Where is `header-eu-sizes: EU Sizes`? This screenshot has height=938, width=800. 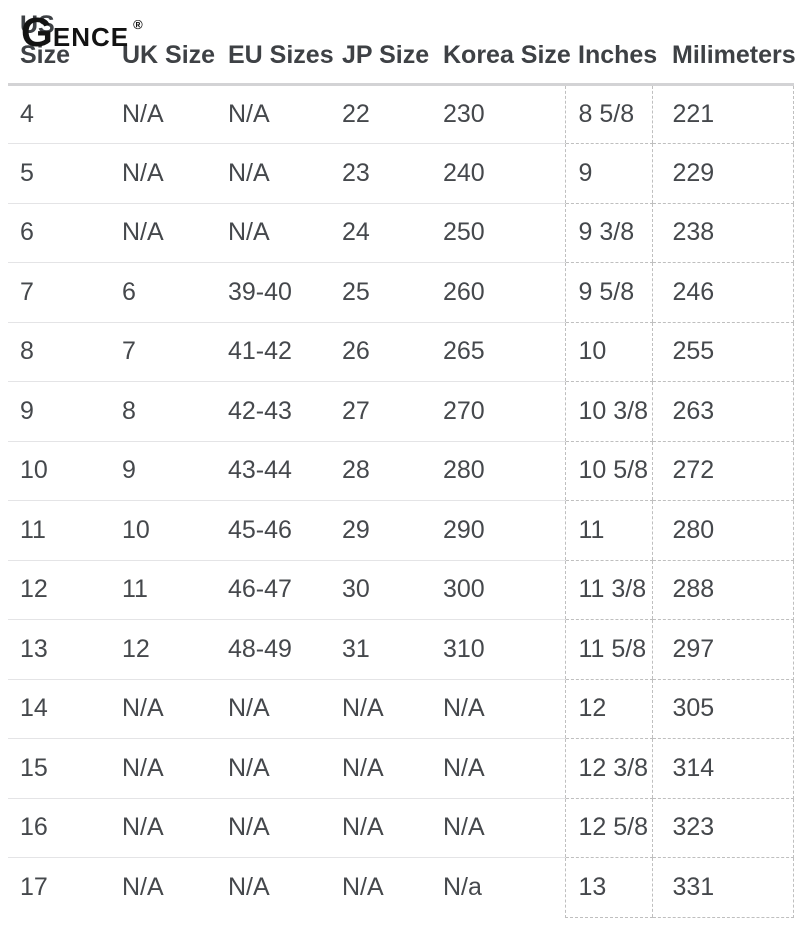 header-eu-sizes: EU Sizes is located at coordinates (275, 43).